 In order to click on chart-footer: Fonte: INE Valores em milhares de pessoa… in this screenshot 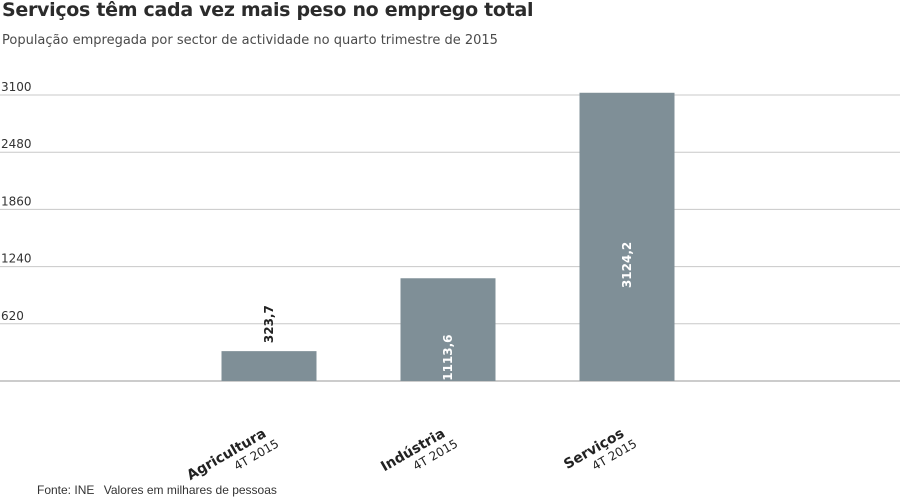, I will do `click(157, 490)`.